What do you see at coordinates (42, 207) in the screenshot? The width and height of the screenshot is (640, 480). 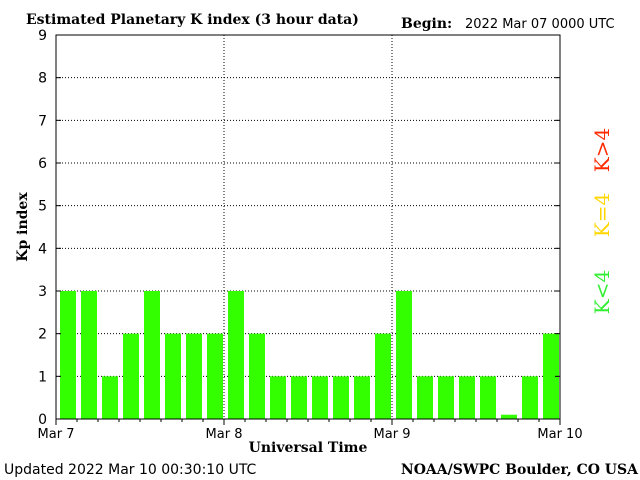 I see `y-tick-label: 5` at bounding box center [42, 207].